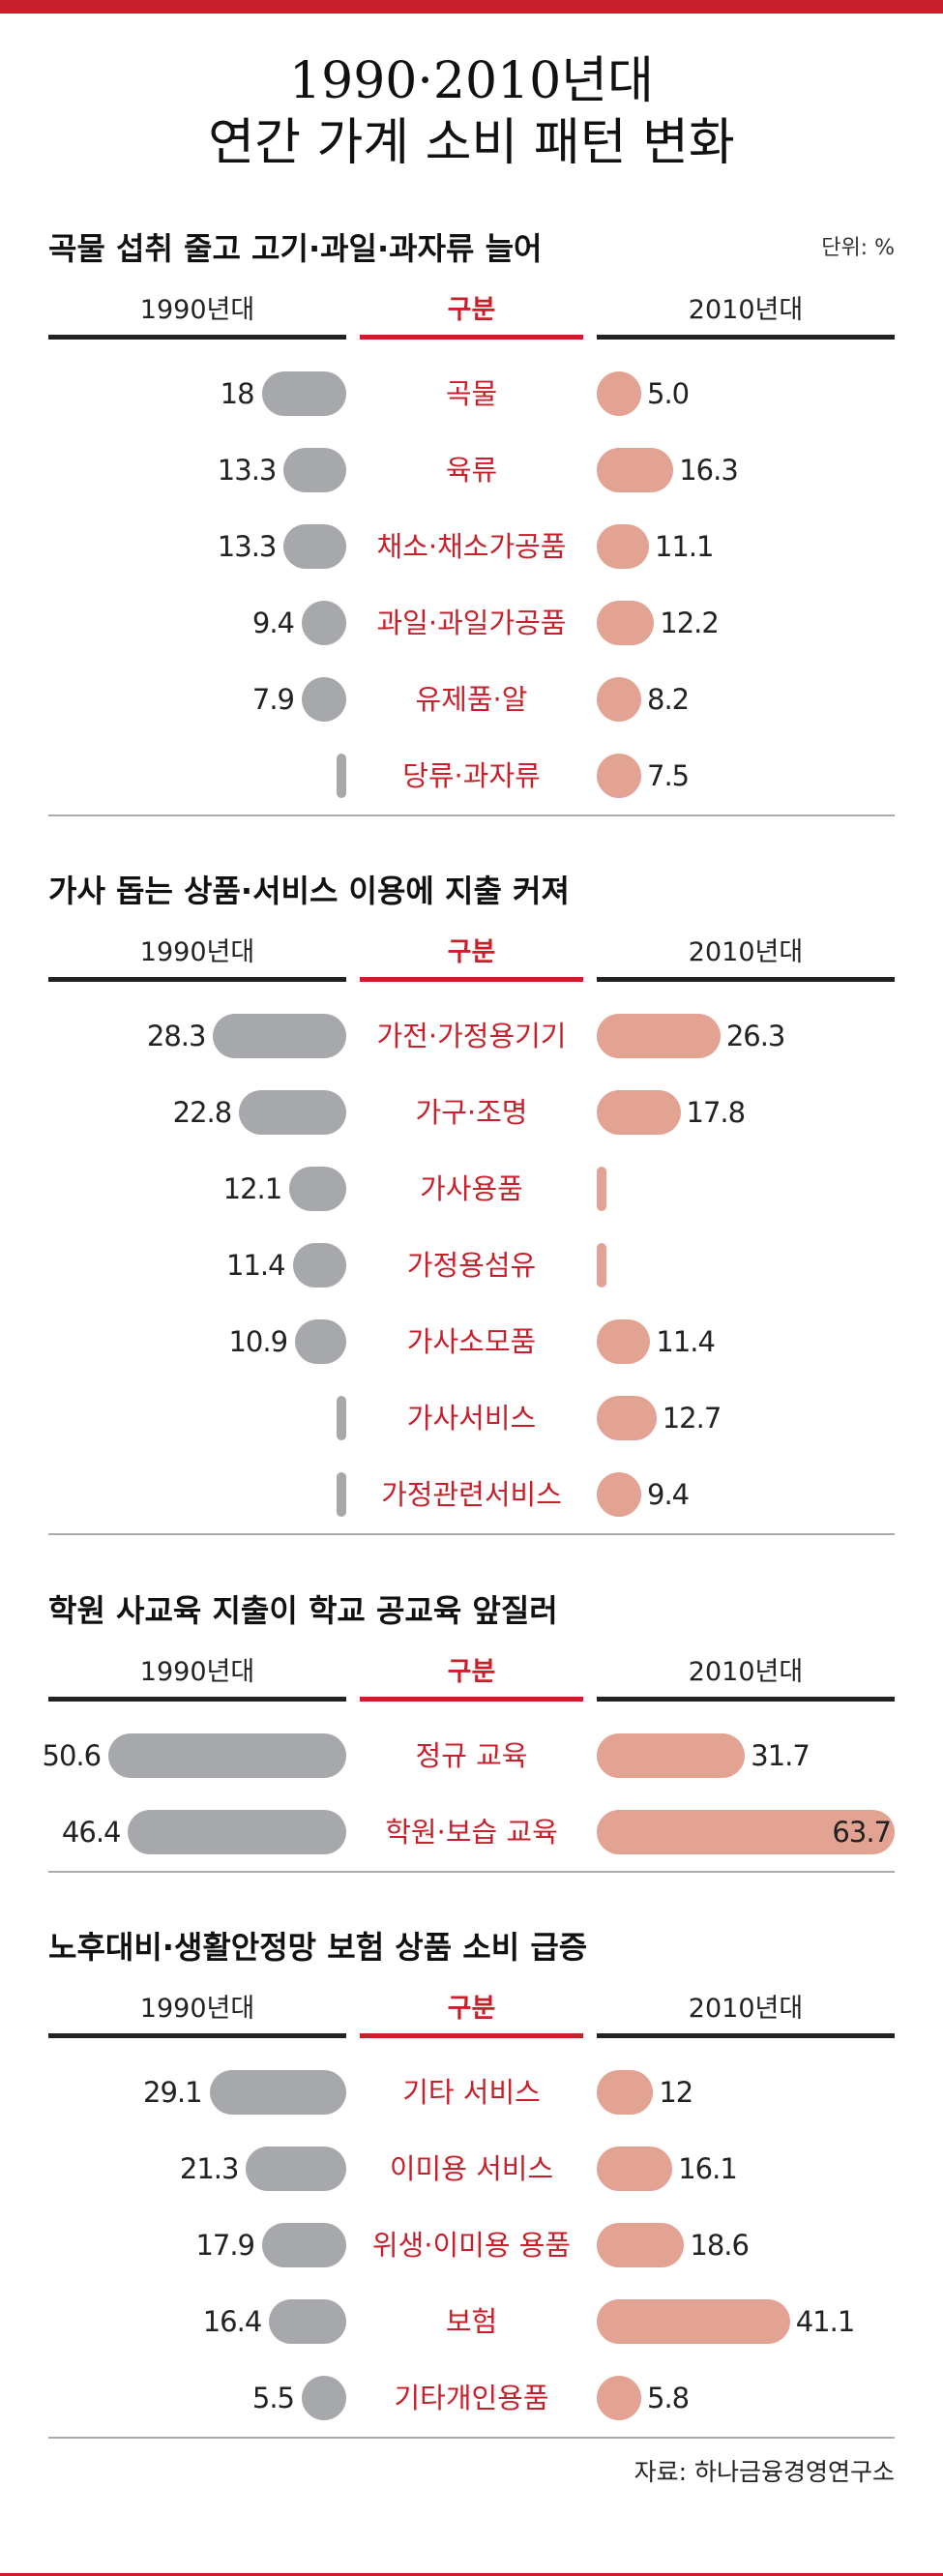  Describe the element at coordinates (472, 2574) in the screenshot. I see `bottom-accent-line` at that location.